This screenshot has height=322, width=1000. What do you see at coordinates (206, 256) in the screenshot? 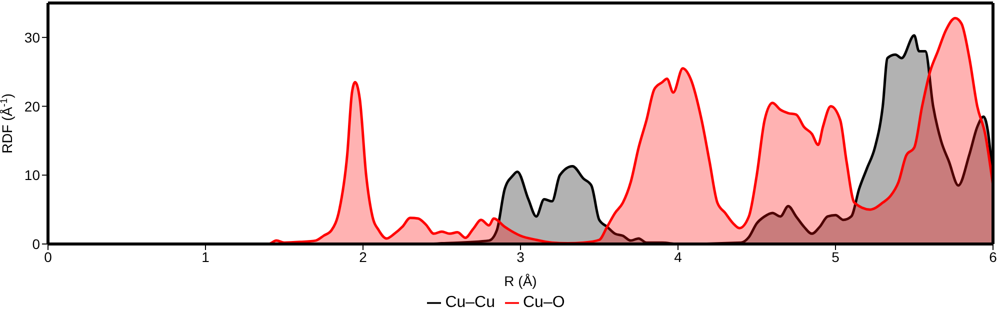
I see `x-tick-label: 1` at bounding box center [206, 256].